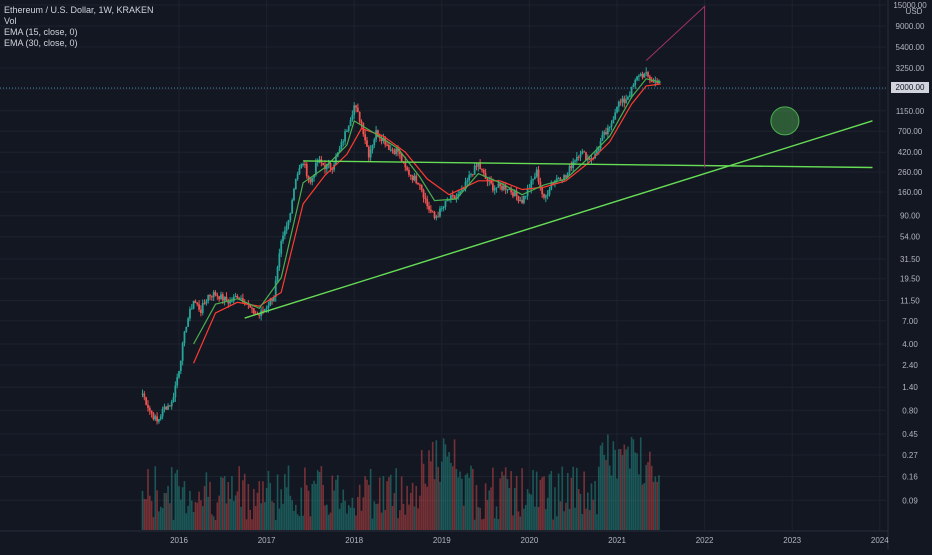  I want to click on current-price-value: 2000.00, so click(910, 88).